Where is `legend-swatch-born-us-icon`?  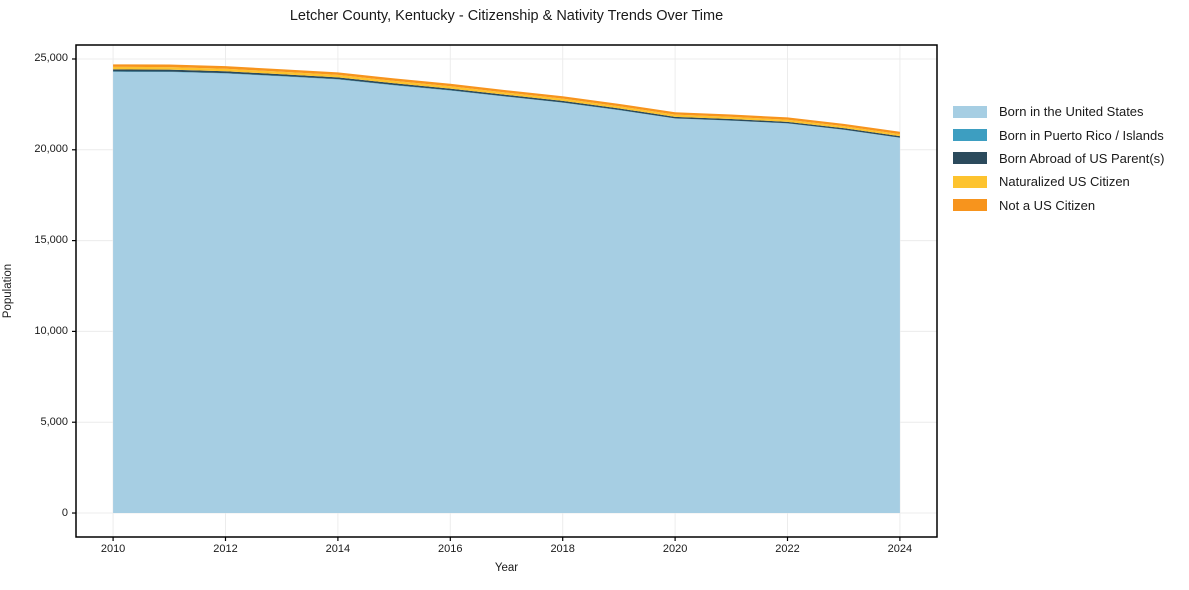
legend-swatch-born-us-icon is located at coordinates (970, 111).